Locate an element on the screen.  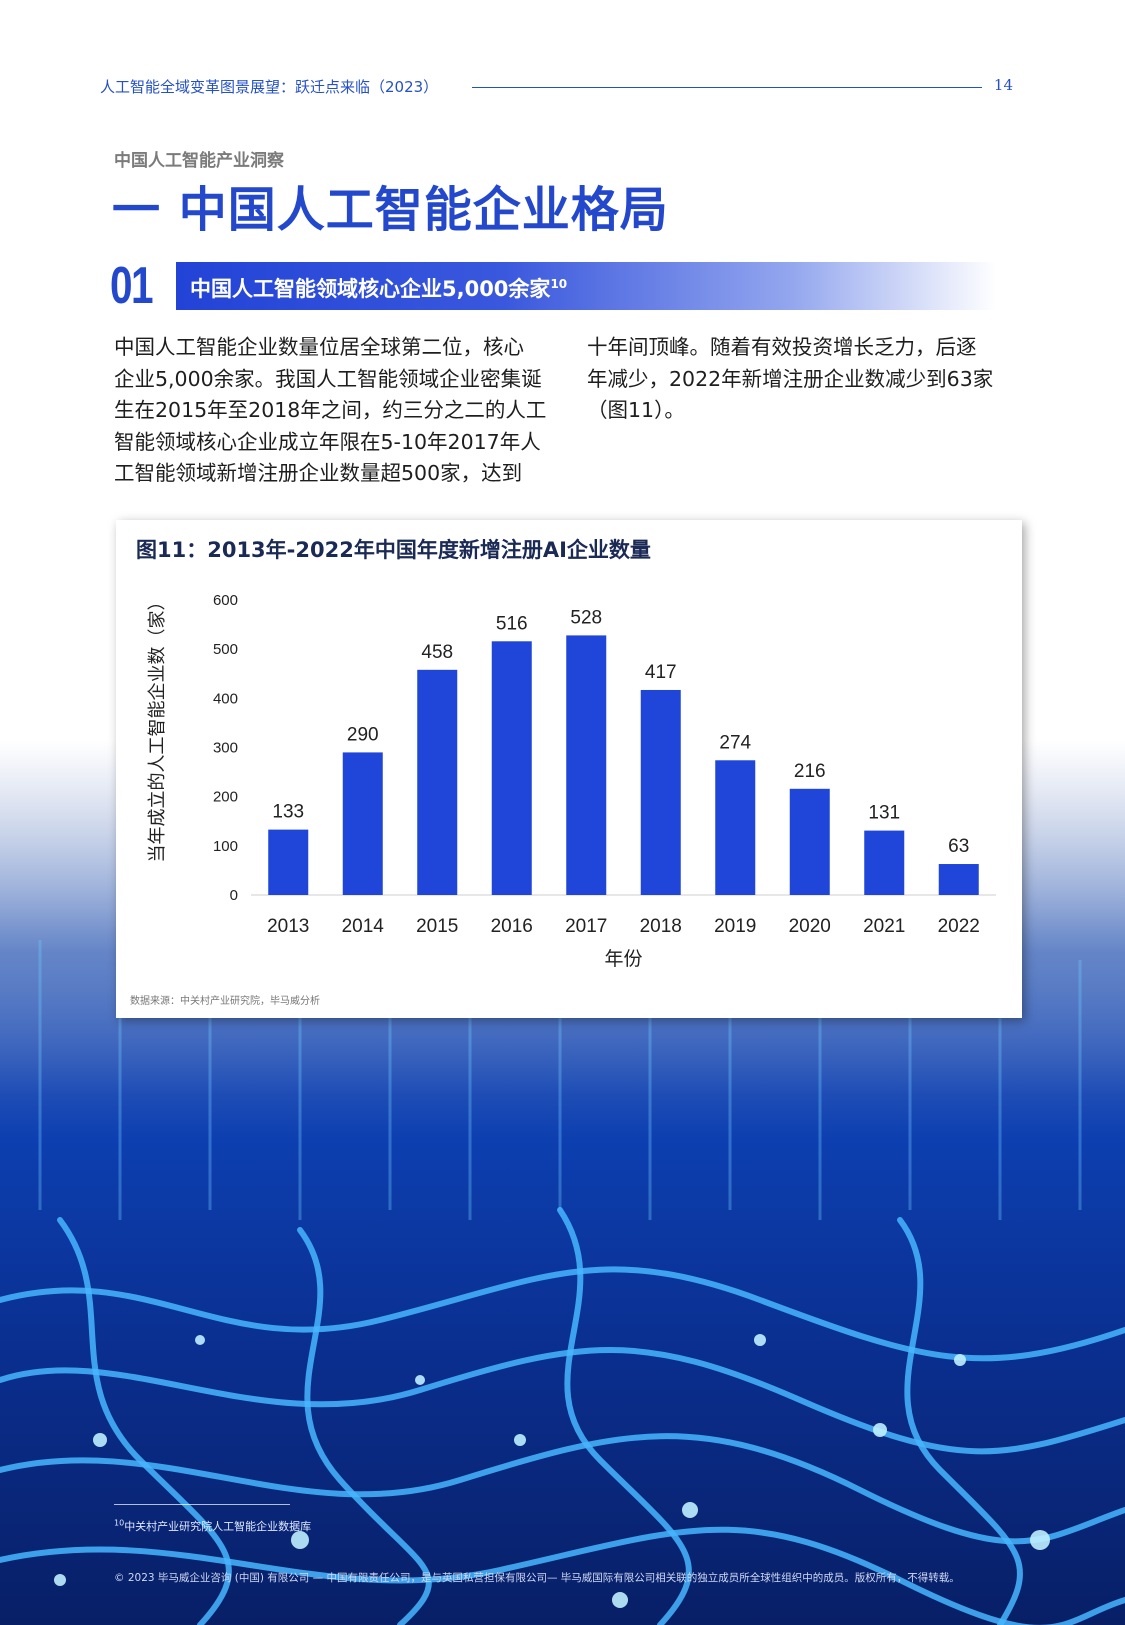
x-axis-label: 年份 is located at coordinates (623, 959).